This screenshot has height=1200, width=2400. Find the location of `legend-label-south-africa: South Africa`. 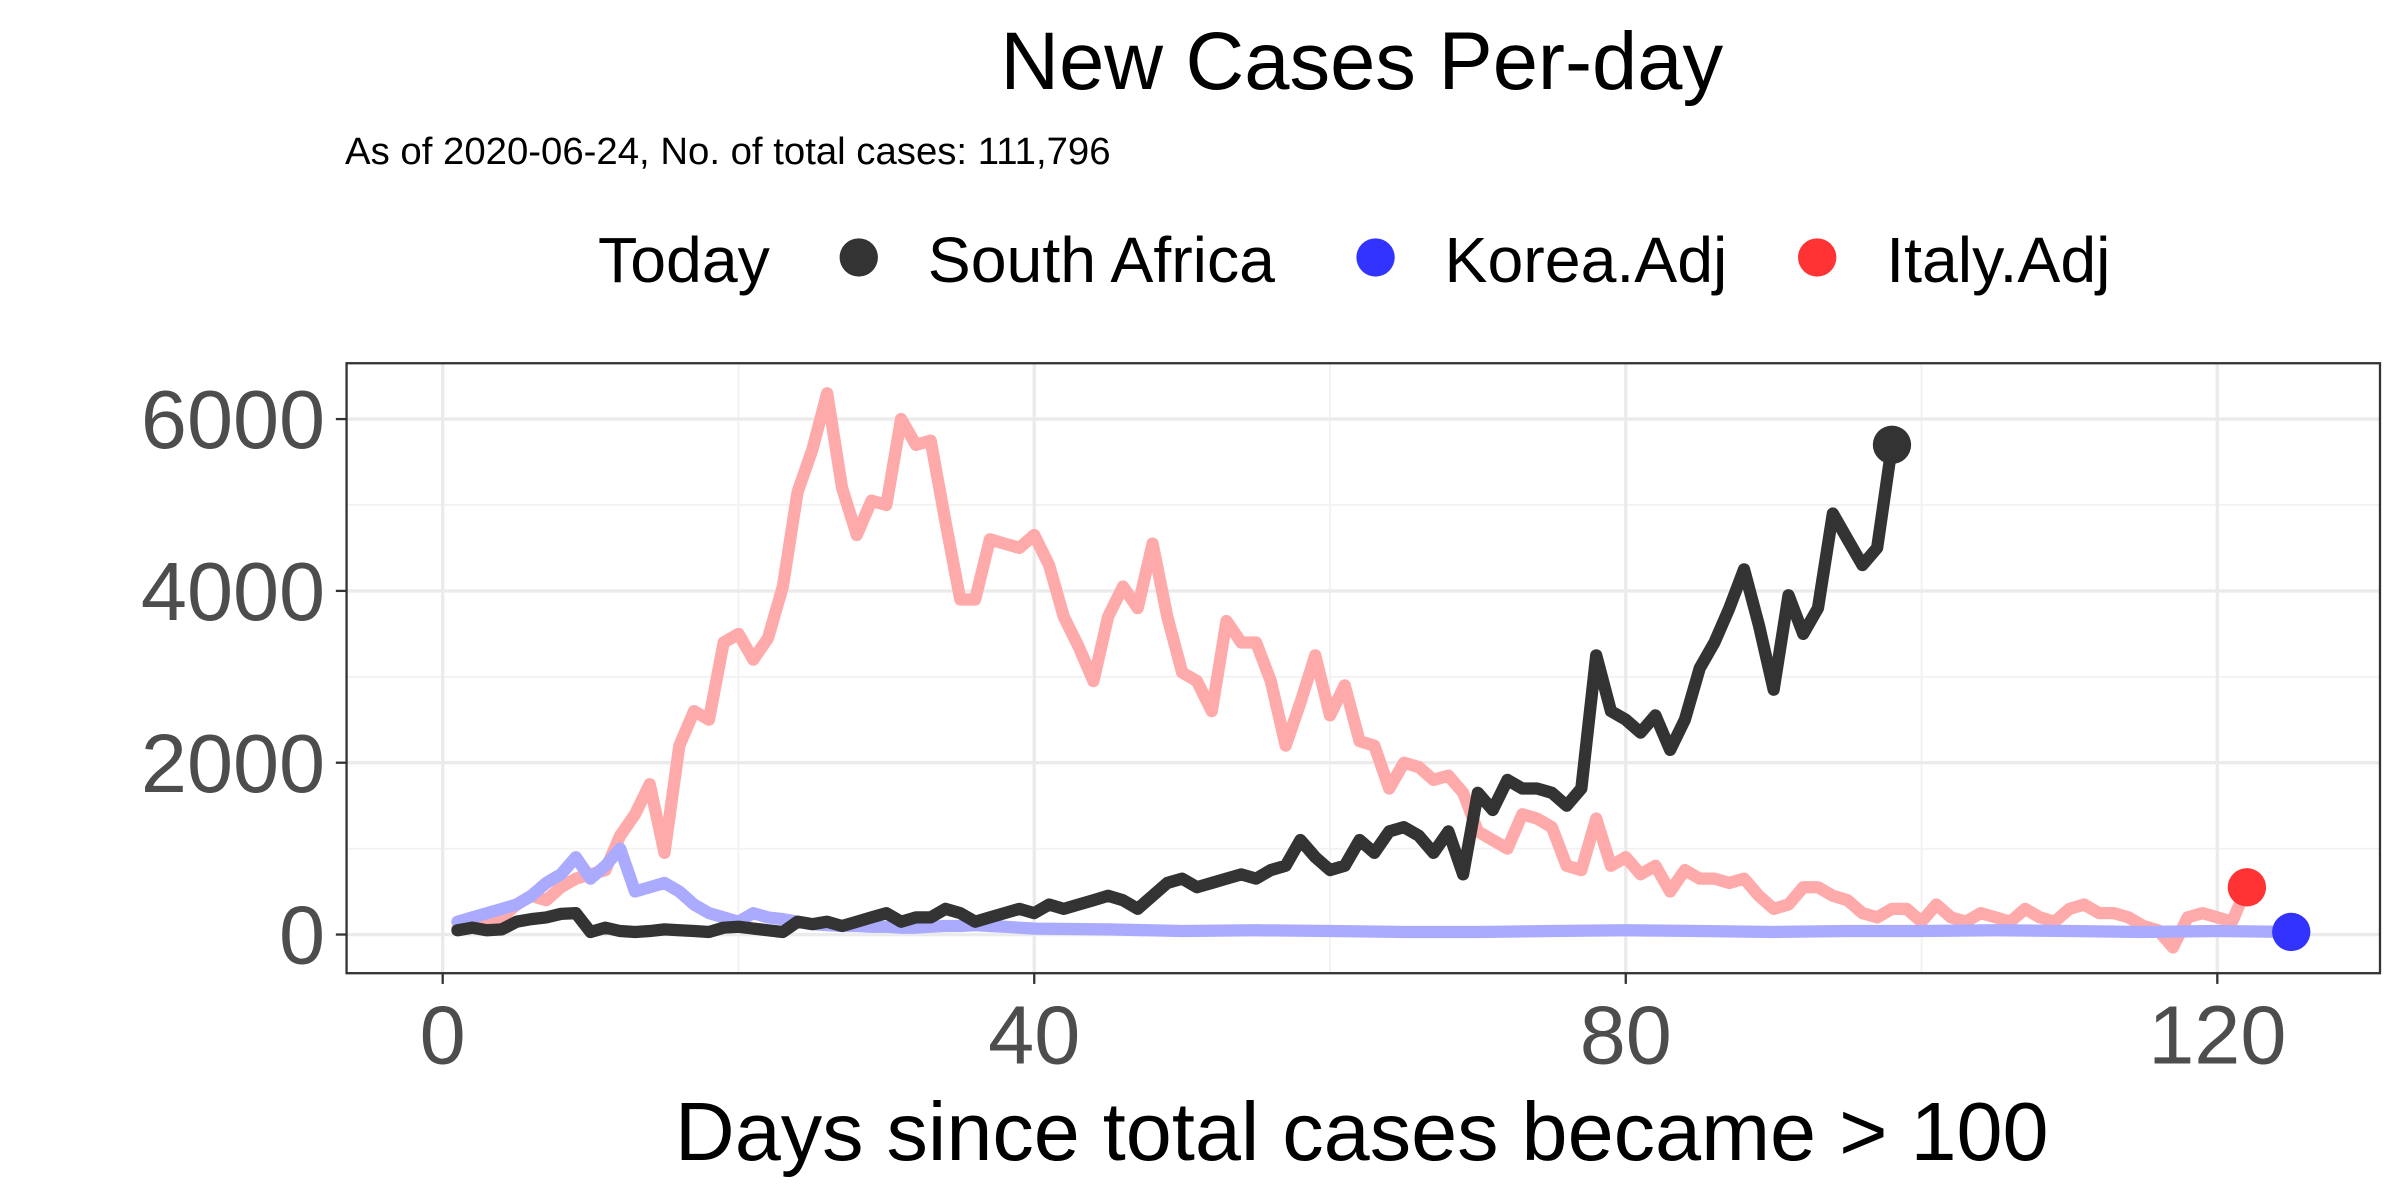

legend-label-south-africa: South Africa is located at coordinates (1101, 260).